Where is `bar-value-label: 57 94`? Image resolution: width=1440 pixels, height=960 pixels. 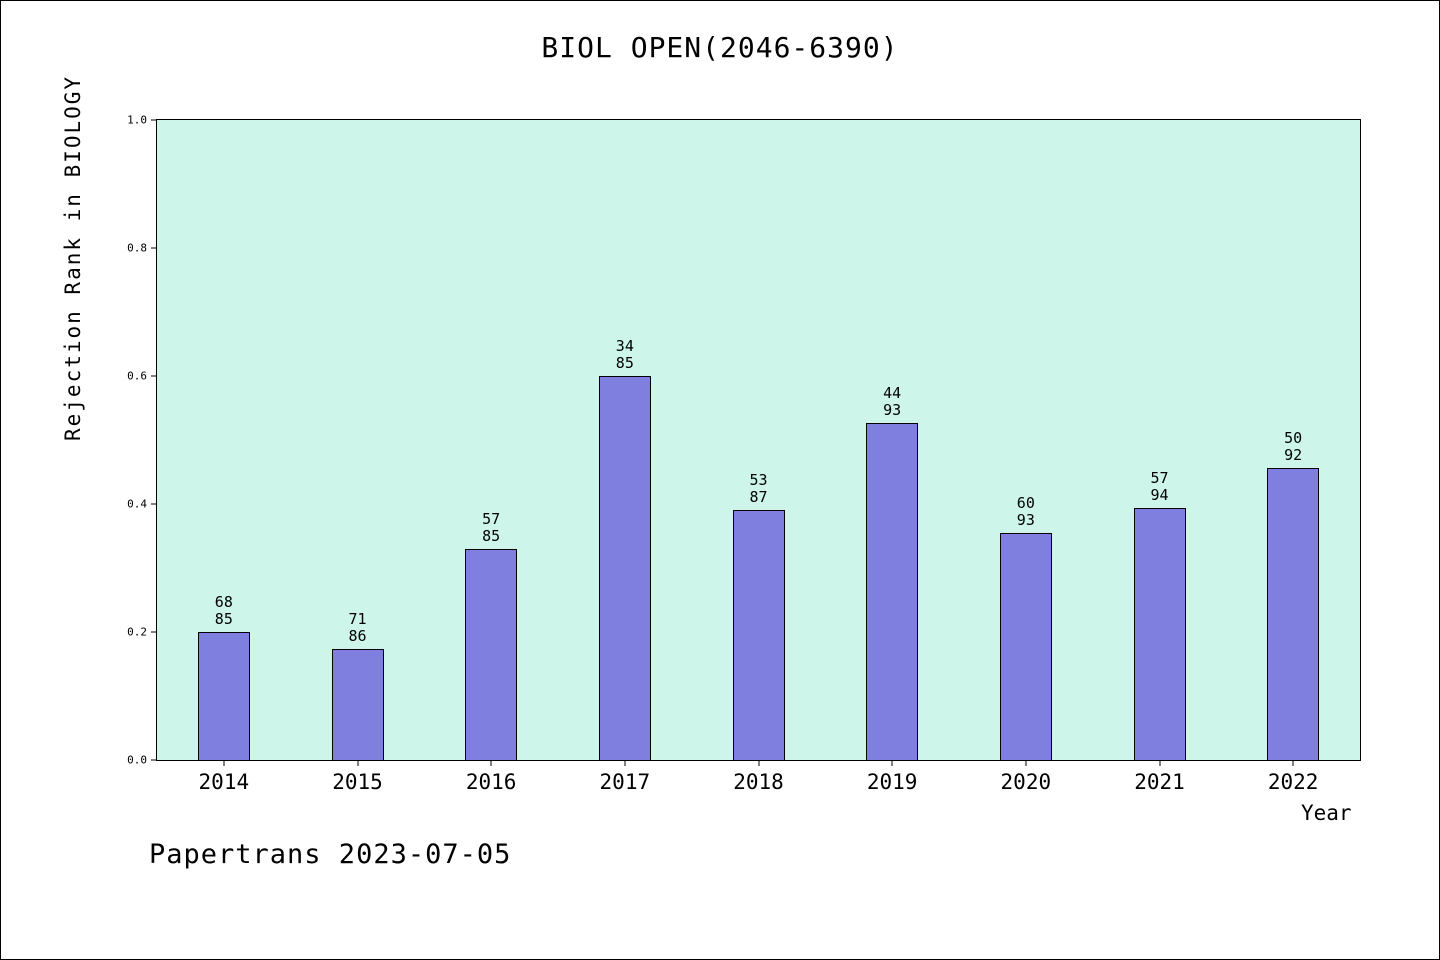
bar-value-label: 57 94 is located at coordinates (1159, 486).